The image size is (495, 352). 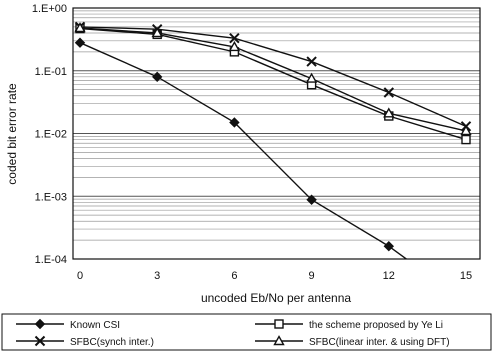 I want to click on y-tick-label: 1.E+00, so click(x=49, y=9).